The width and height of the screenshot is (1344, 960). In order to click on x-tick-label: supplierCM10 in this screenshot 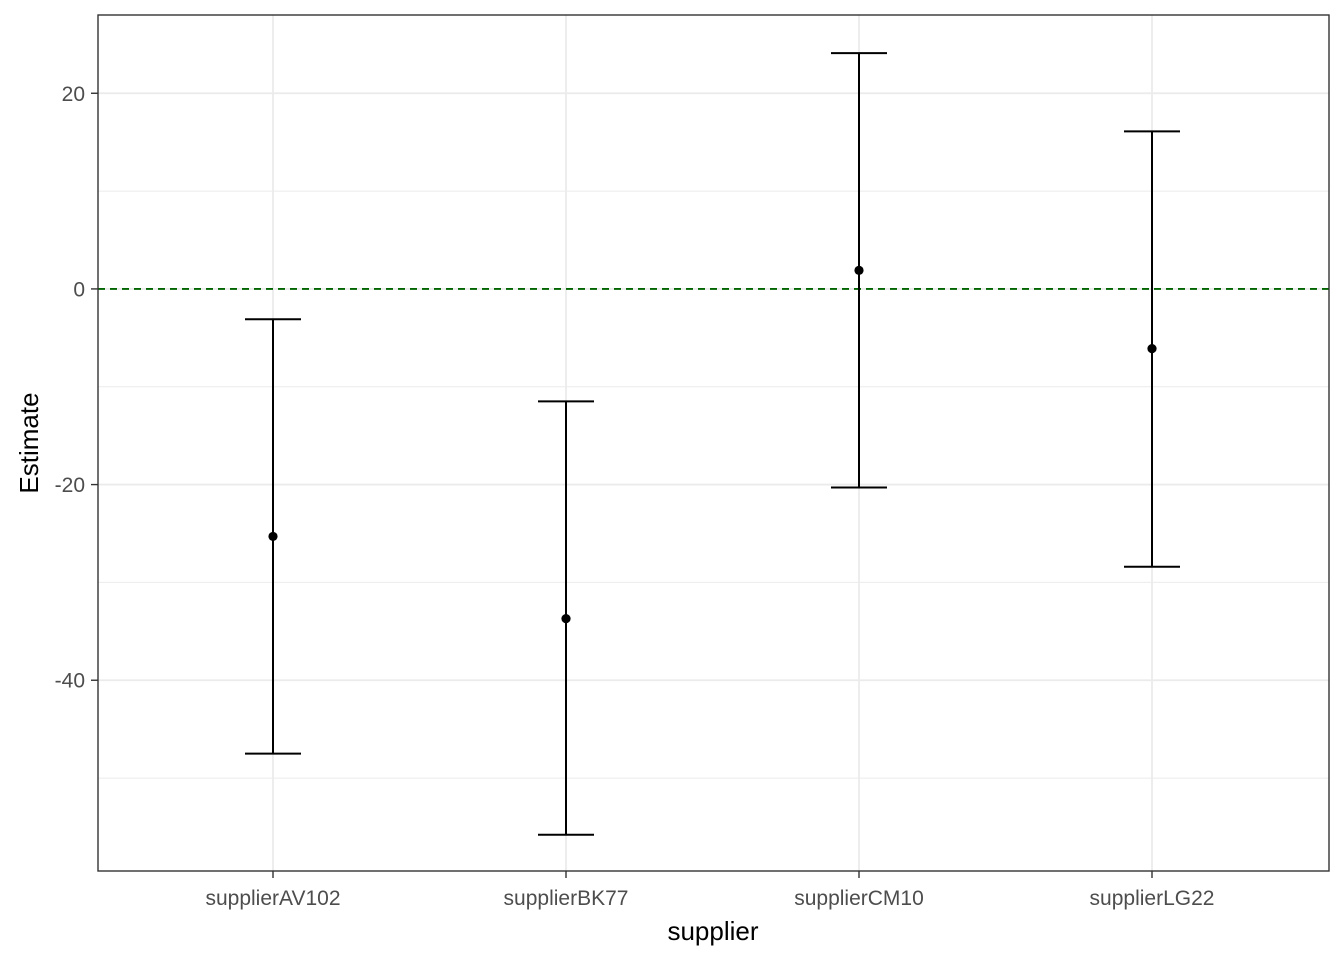, I will do `click(859, 898)`.